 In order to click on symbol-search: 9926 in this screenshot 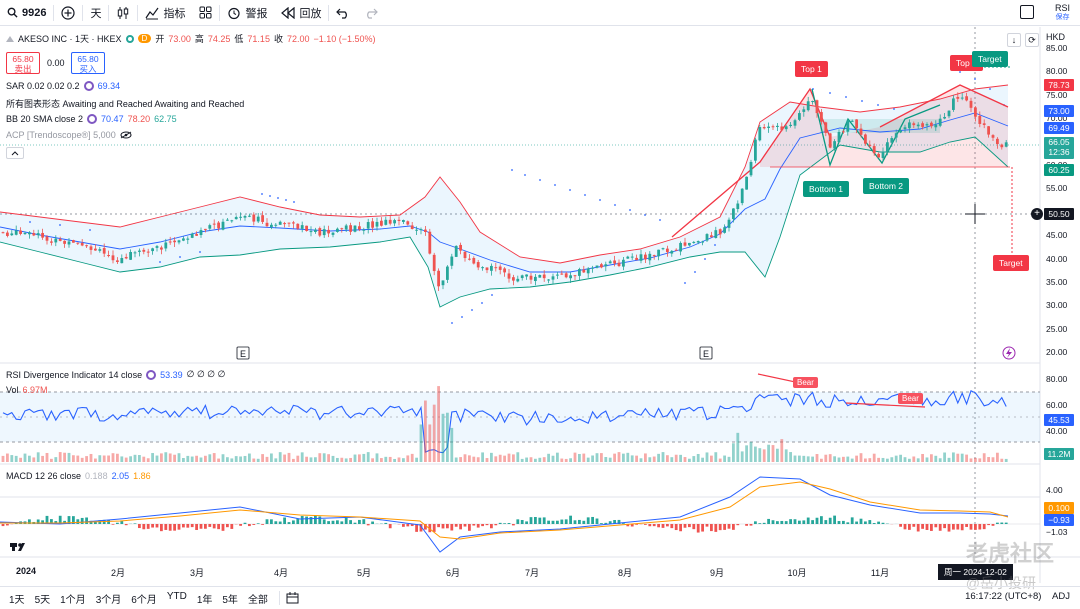, I will do `click(26, 13)`.